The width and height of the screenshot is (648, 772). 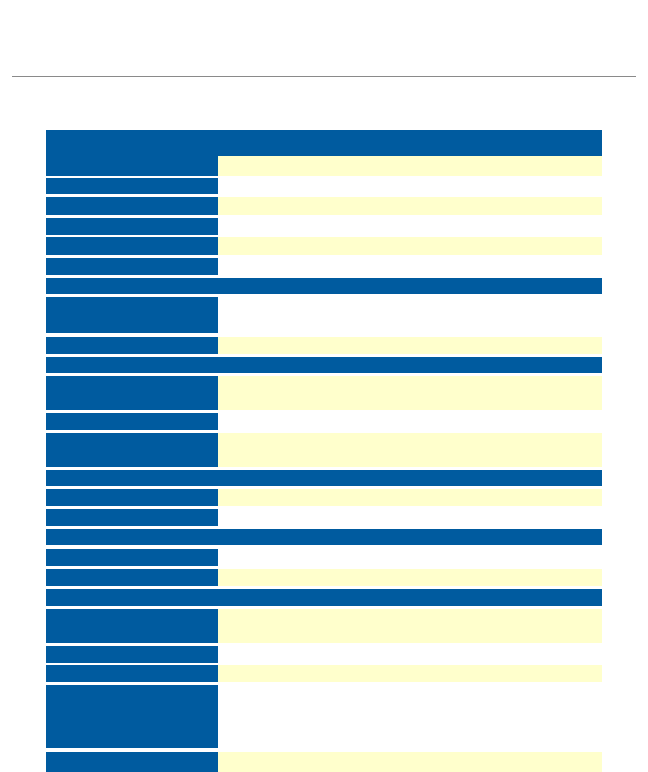 I want to click on table-header-label-text, so click(x=132, y=132).